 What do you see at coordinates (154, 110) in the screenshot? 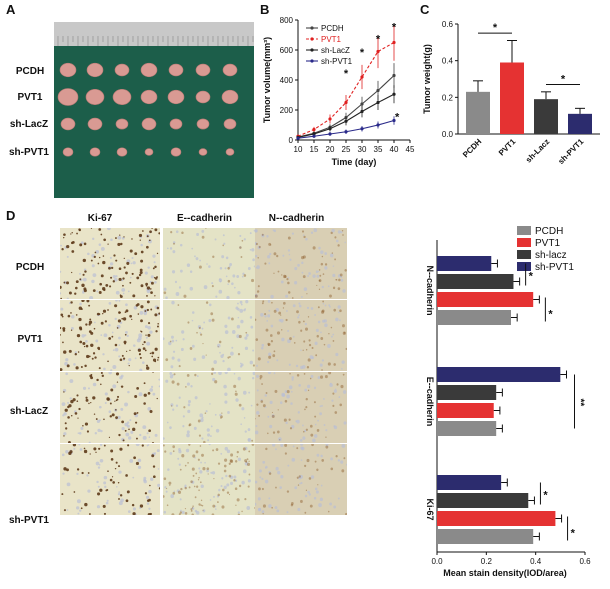
I see `tumor-photo` at bounding box center [154, 110].